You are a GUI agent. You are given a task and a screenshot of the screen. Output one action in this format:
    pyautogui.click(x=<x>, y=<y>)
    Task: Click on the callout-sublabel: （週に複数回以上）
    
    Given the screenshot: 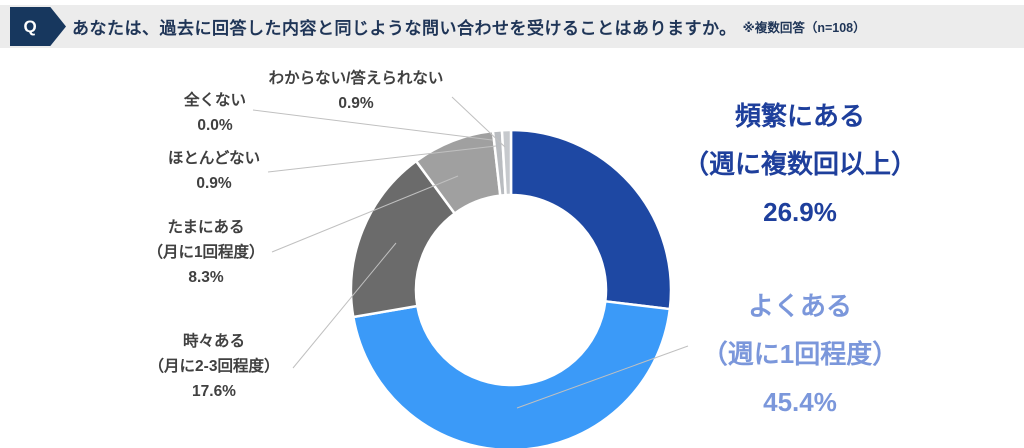 What is the action you would take?
    pyautogui.click(x=799, y=164)
    